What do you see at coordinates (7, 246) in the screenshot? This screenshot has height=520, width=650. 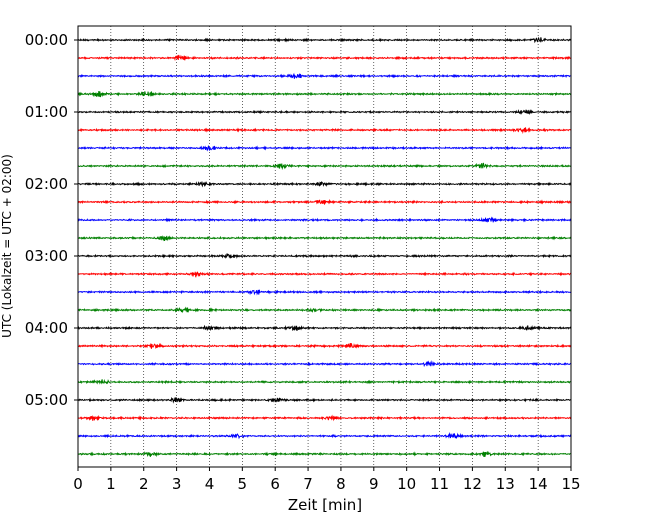 I see `y-axis-label: UTC (Lokalzeit = UTC + 02:00)` at bounding box center [7, 246].